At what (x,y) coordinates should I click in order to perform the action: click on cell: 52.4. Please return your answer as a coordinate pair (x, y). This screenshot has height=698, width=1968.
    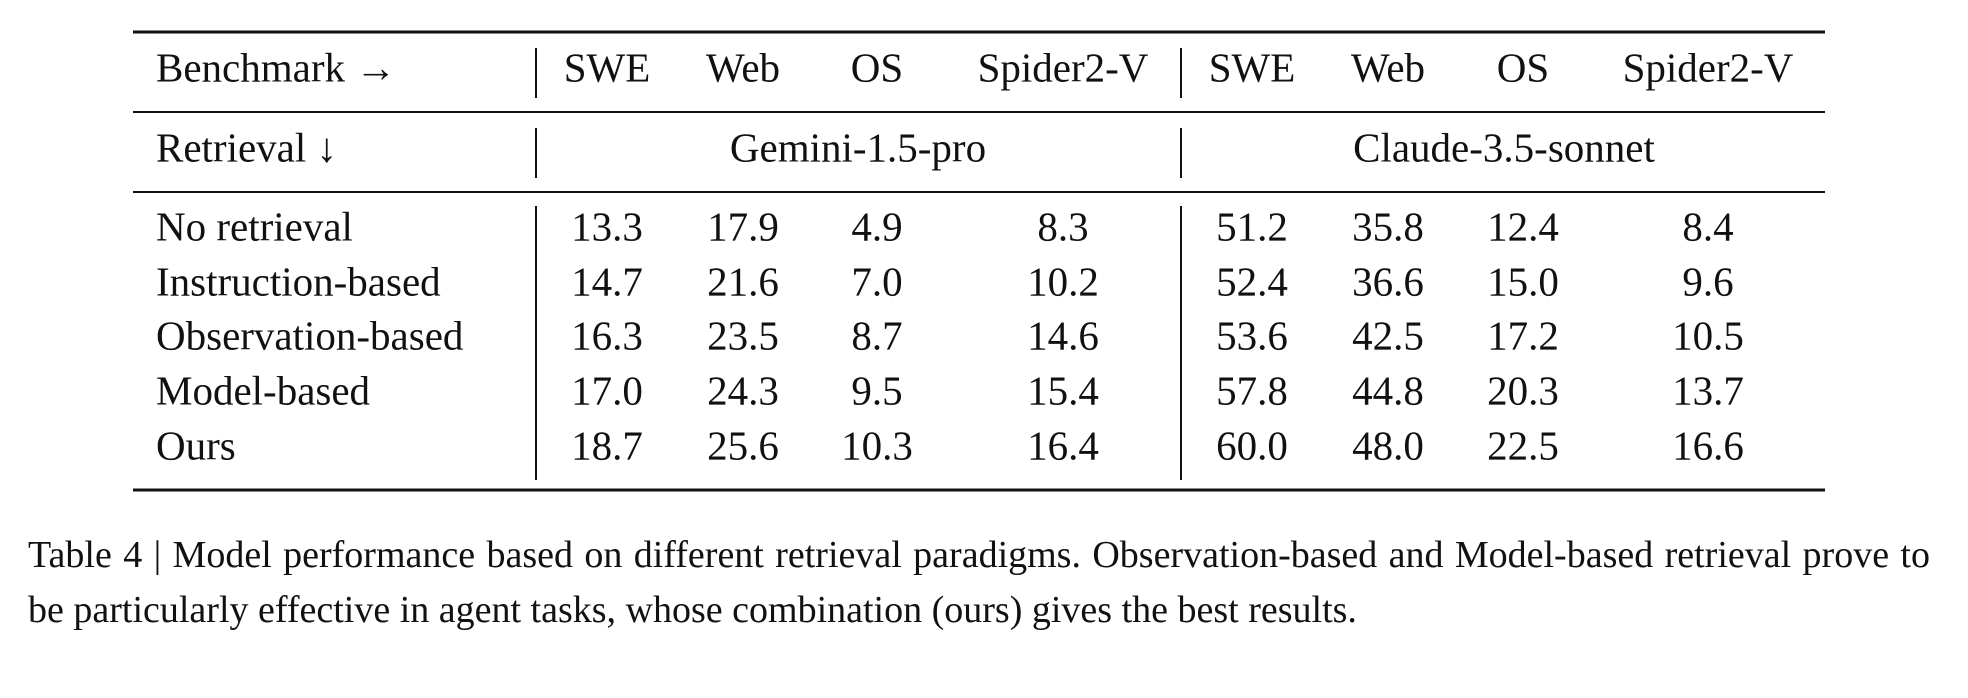
    Looking at the image, I should click on (1252, 281).